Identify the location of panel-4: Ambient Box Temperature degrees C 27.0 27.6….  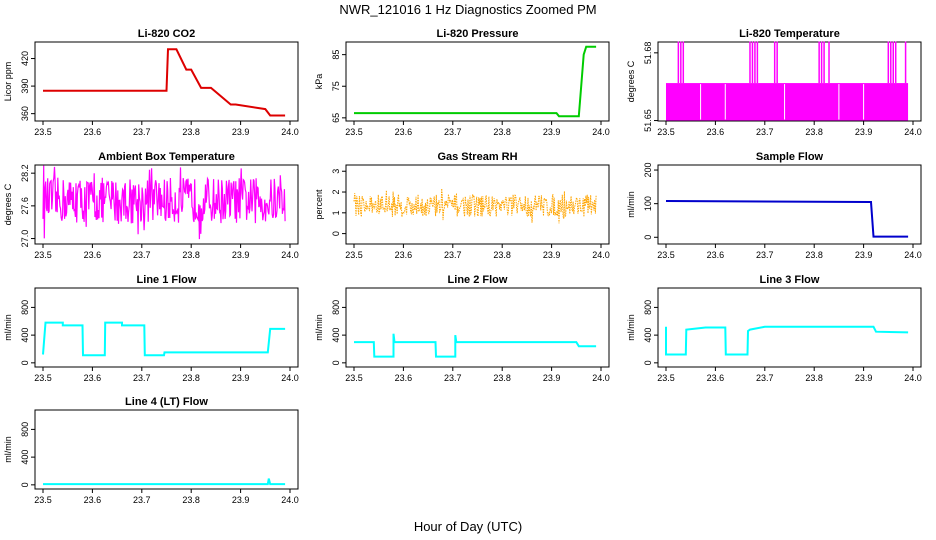
(151, 205).